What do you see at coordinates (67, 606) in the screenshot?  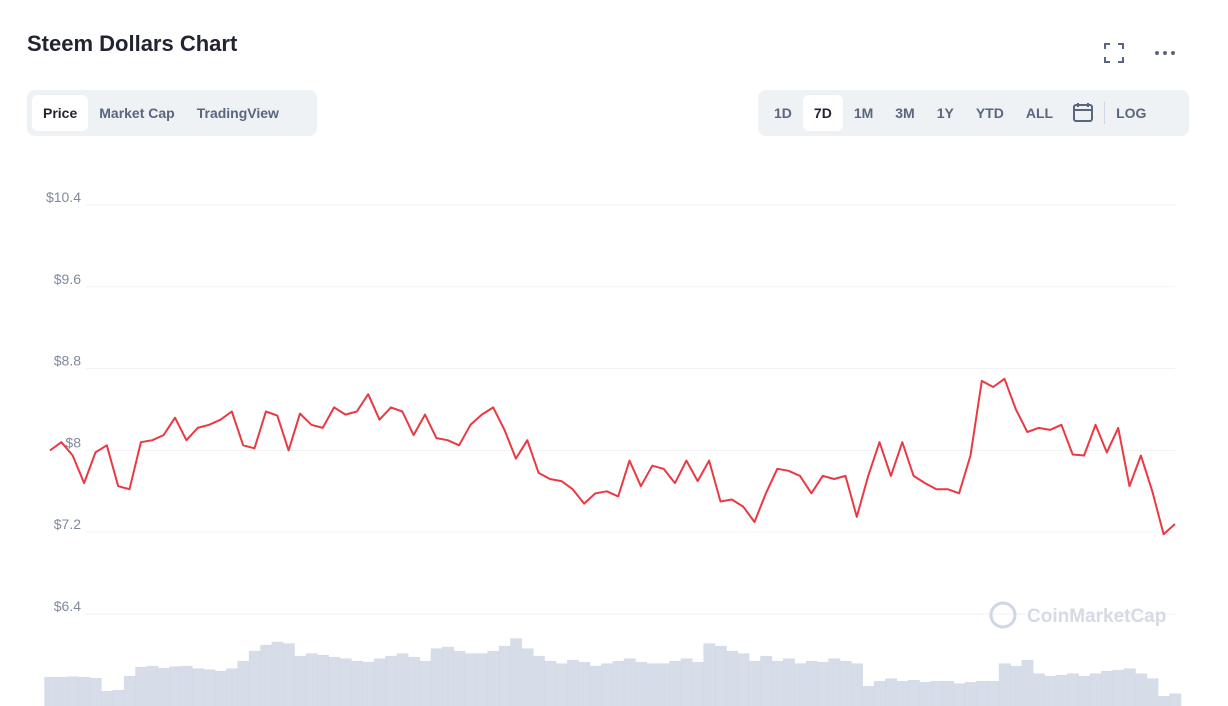 I see `y-tick-label: $6.4` at bounding box center [67, 606].